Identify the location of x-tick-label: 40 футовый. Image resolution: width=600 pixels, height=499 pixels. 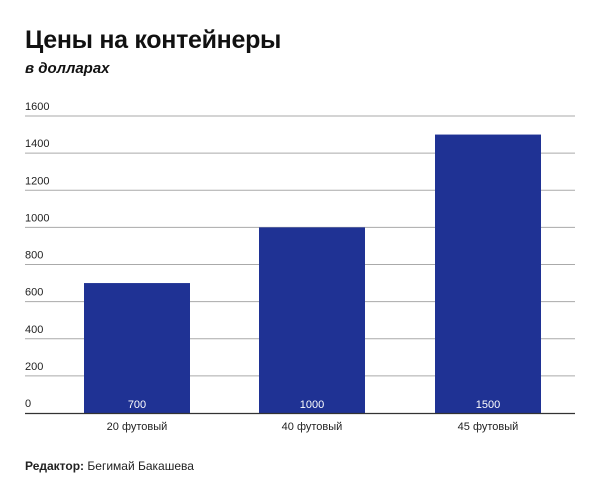
(312, 427).